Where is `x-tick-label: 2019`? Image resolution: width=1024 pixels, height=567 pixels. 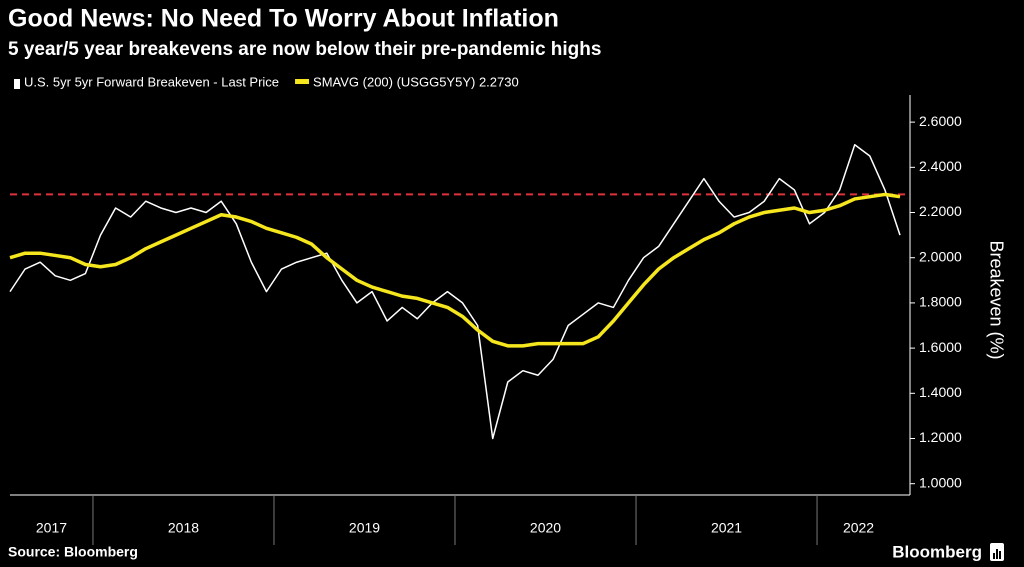
x-tick-label: 2019 is located at coordinates (364, 528).